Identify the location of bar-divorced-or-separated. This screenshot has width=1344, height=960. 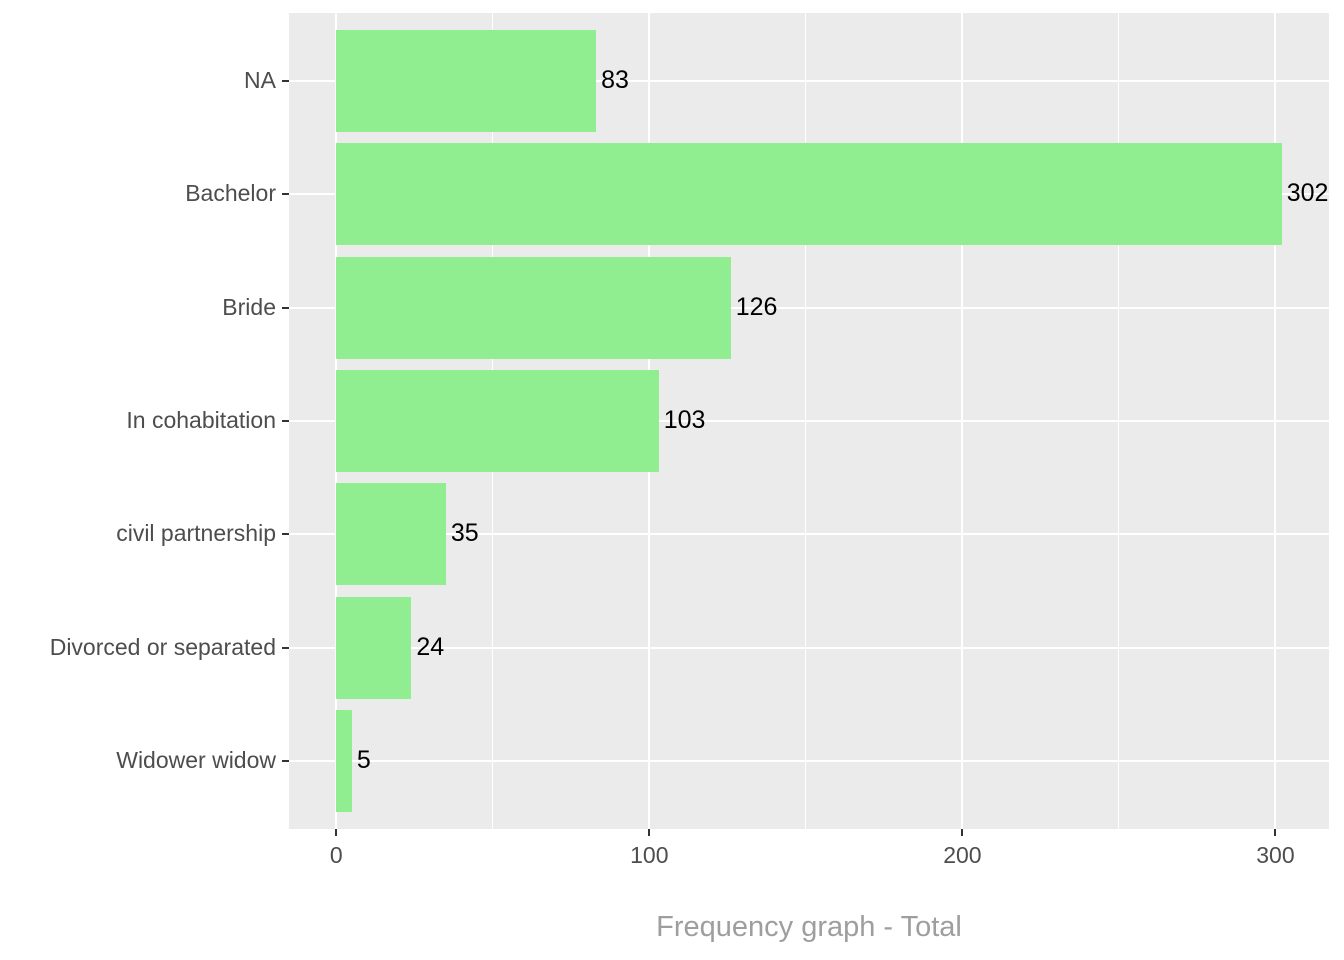
(374, 647).